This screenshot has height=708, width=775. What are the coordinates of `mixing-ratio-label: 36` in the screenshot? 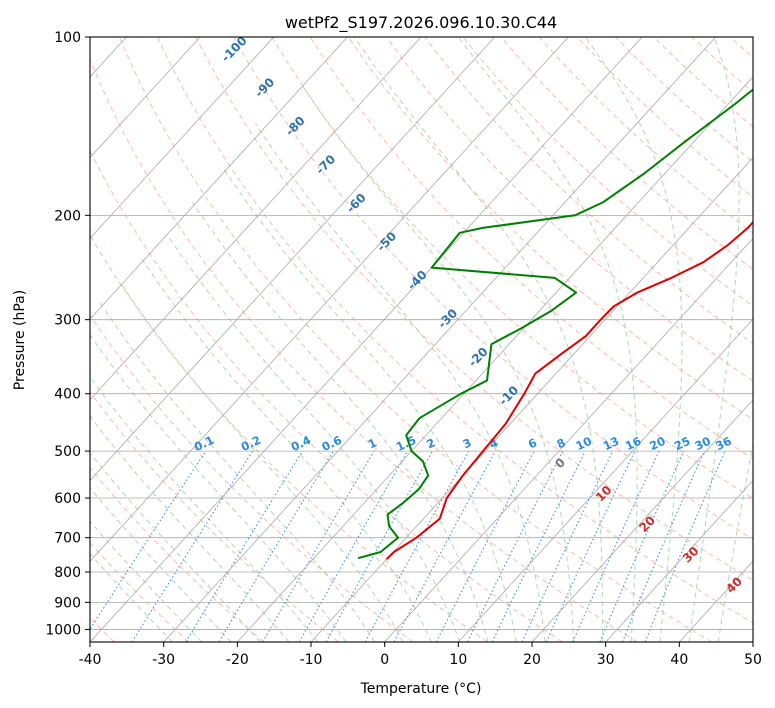 It's located at (723, 443).